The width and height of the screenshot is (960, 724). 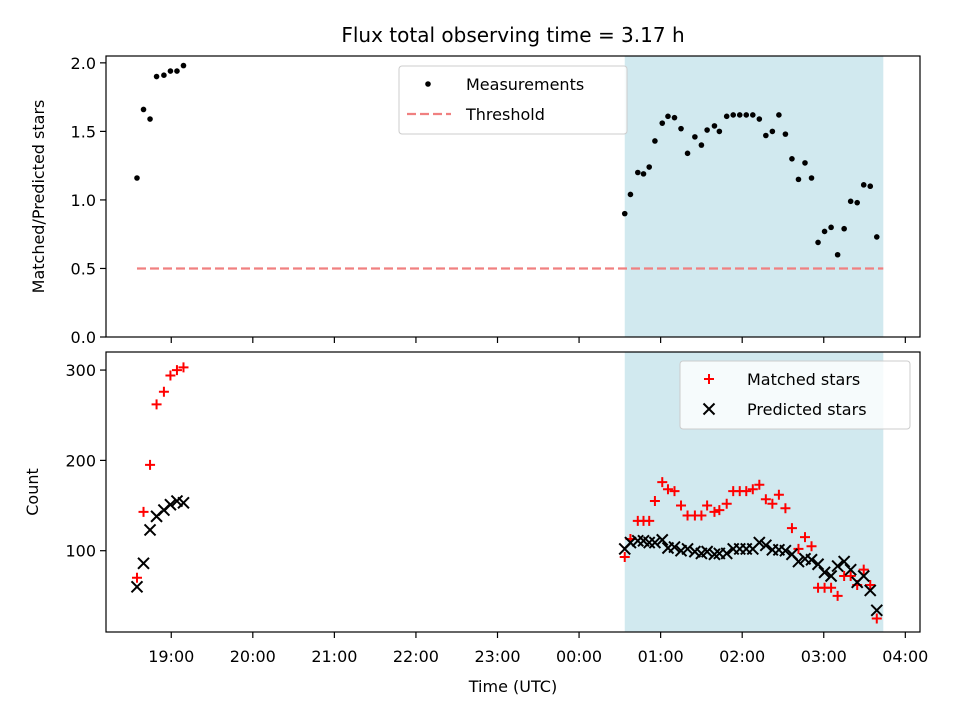 What do you see at coordinates (803, 379) in the screenshot?
I see `legend-label: Matched stars` at bounding box center [803, 379].